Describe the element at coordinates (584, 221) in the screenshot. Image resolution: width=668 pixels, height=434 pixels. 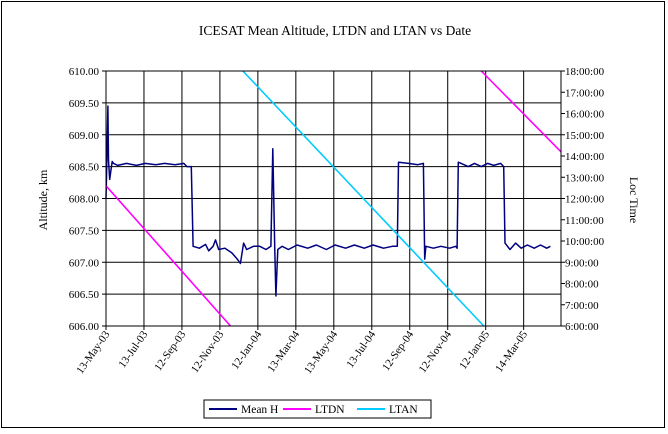
I see `y2-tick-label: 11:00:00` at that location.